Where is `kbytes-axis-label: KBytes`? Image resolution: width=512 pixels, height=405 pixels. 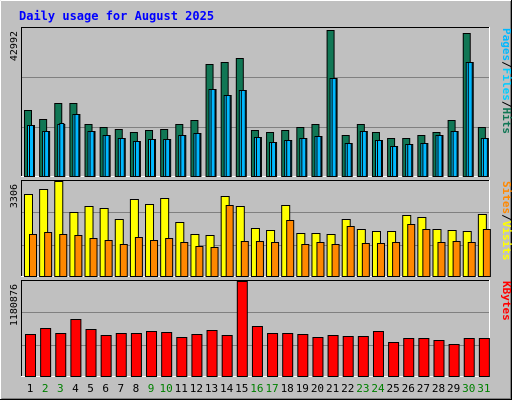
kbytes-axis-label: KBytes is located at coordinates (506, 301).